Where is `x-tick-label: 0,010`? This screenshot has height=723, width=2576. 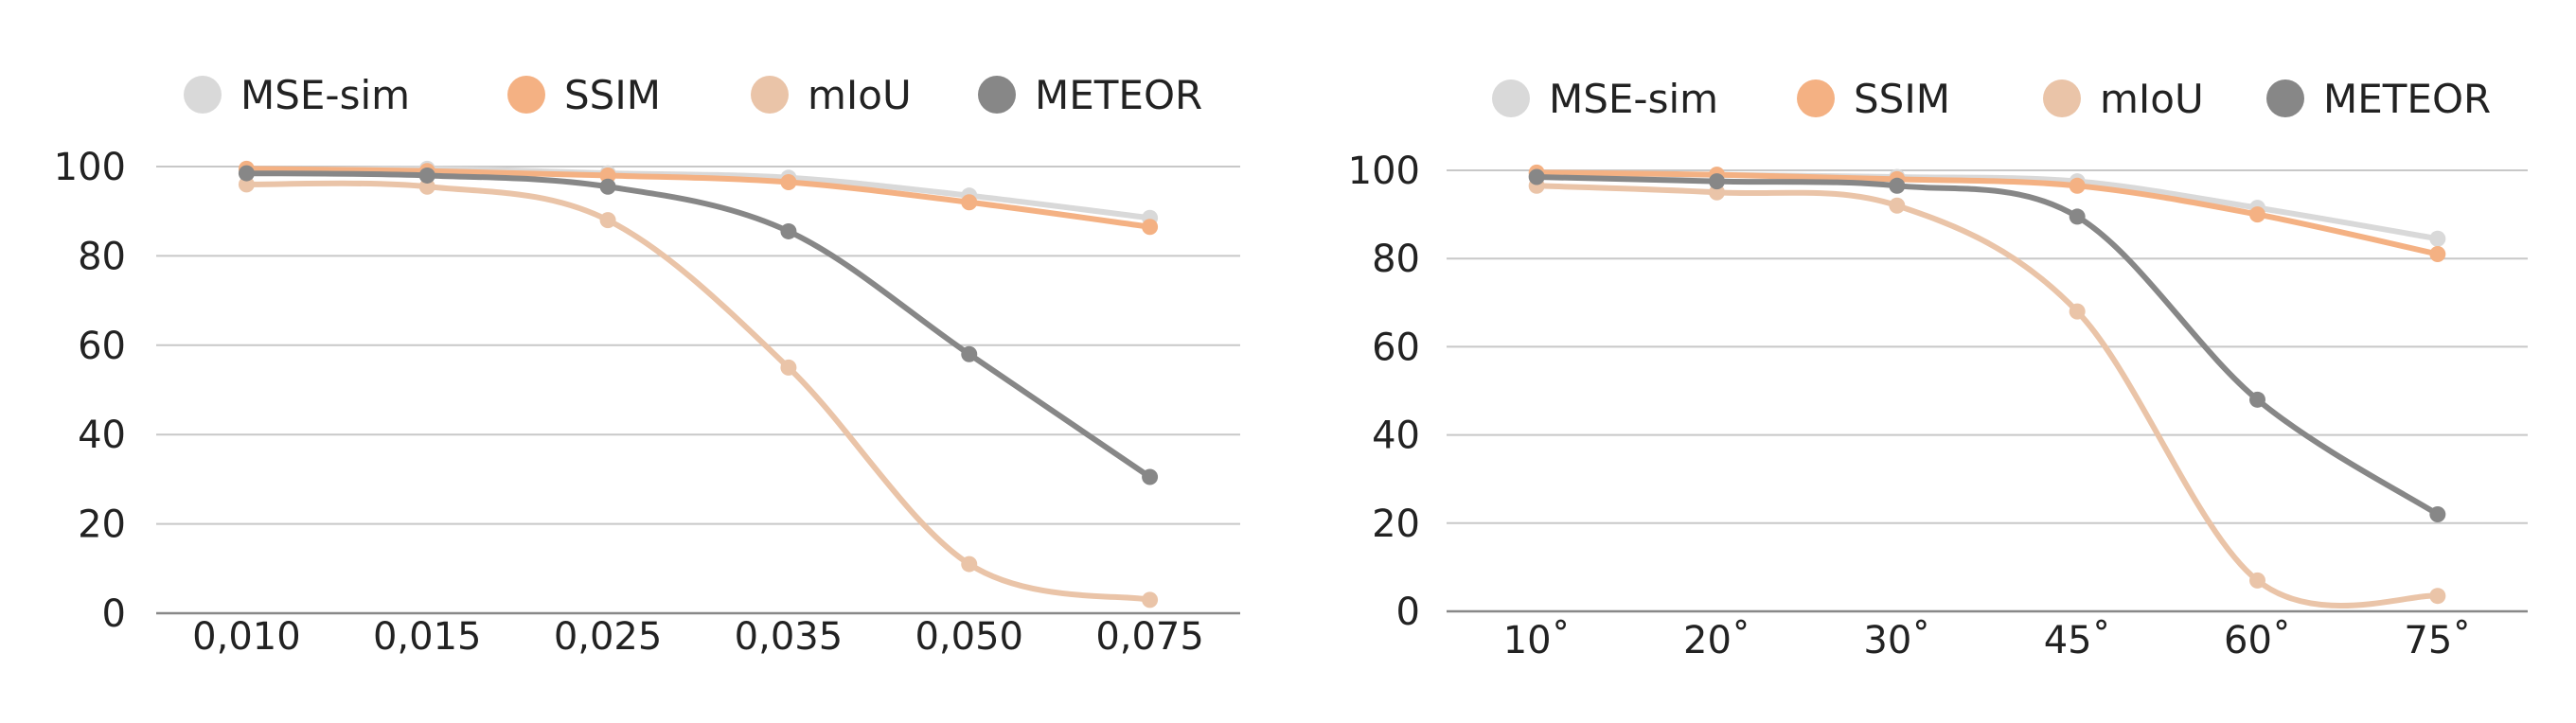
x-tick-label: 0,010 is located at coordinates (247, 637).